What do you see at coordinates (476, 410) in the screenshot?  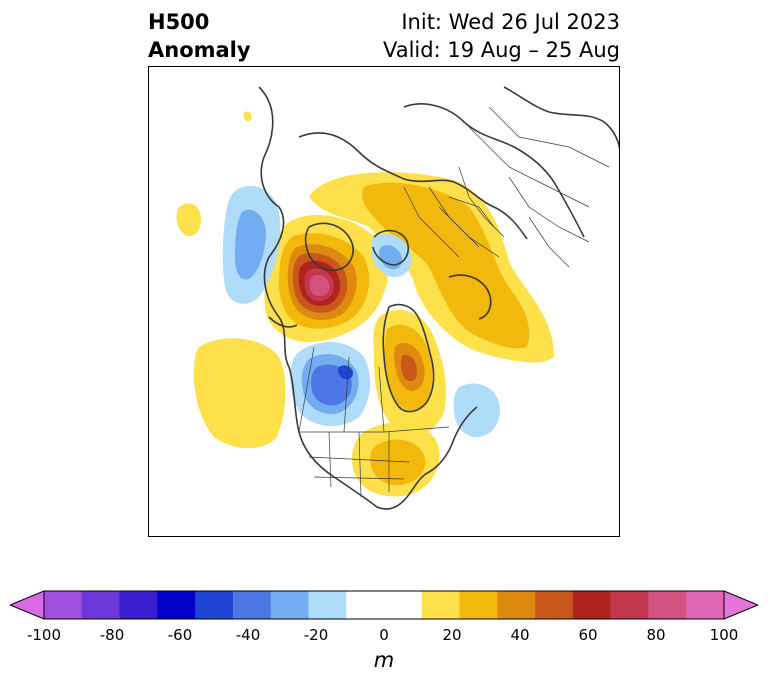 I see `anomaly-north-atlantic` at bounding box center [476, 410].